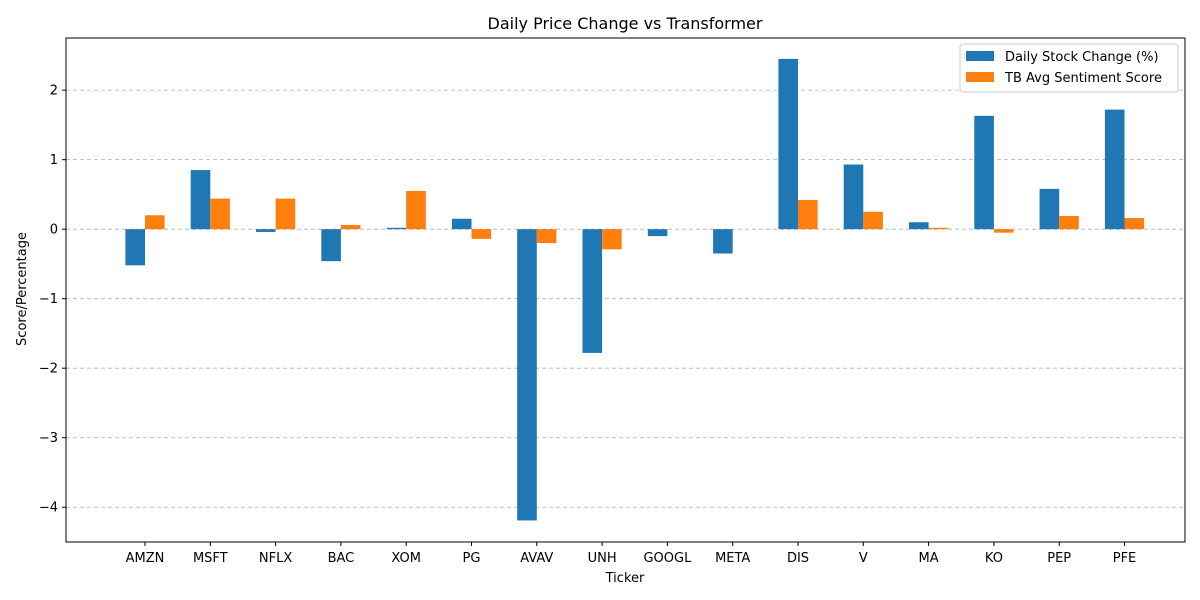 The height and width of the screenshot is (600, 1200). What do you see at coordinates (1114, 169) in the screenshot?
I see `bar-stock-change-pfe` at bounding box center [1114, 169].